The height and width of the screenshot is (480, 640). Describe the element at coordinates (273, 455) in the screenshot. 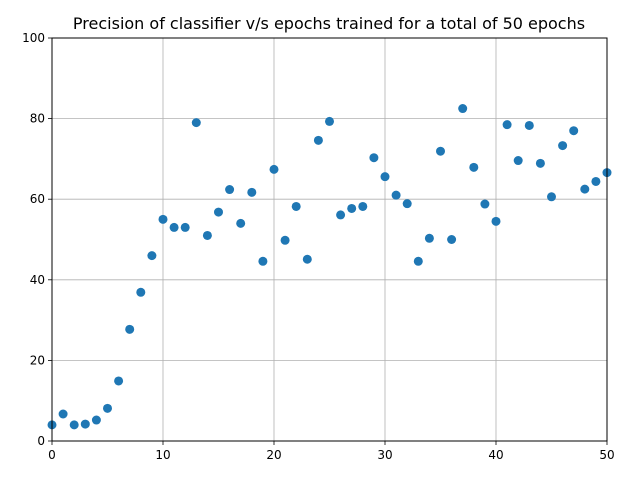

I see `x-tick-label: 20` at that location.